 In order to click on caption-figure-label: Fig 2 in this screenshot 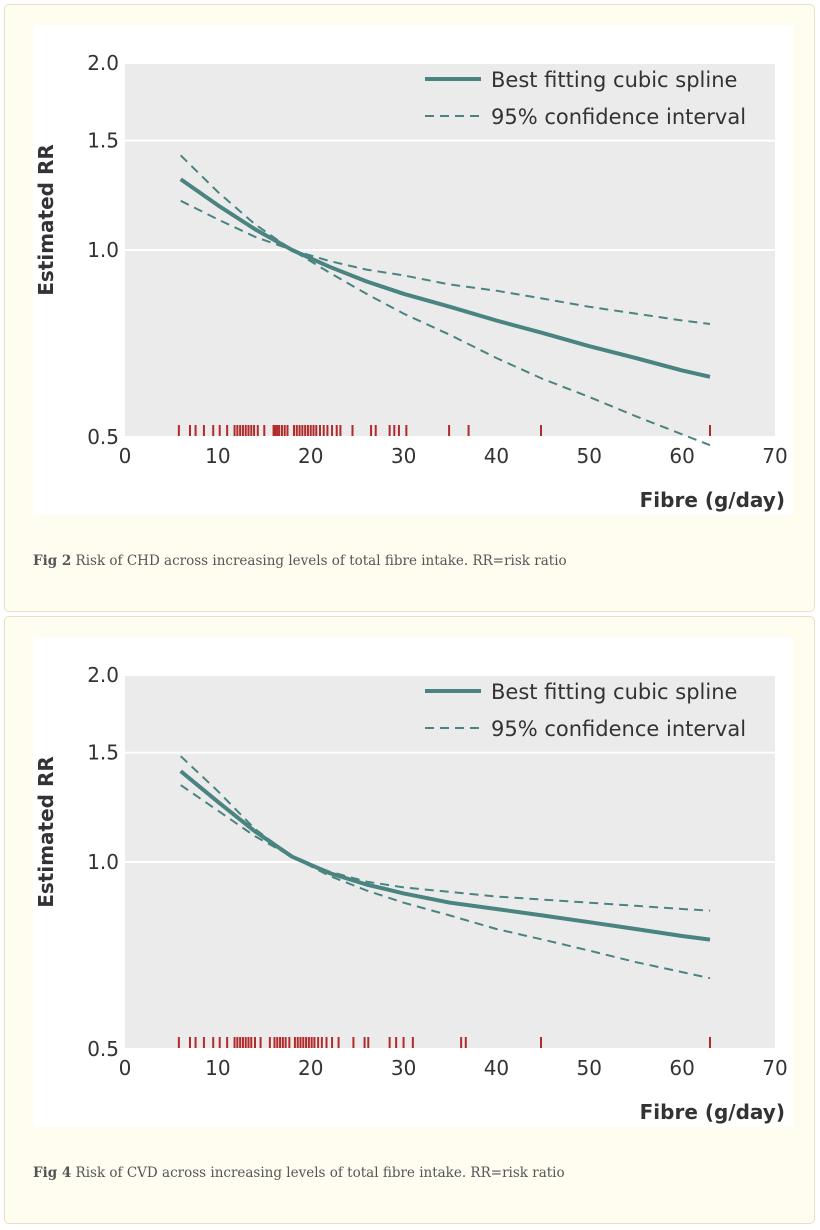, I will do `click(52, 561)`.